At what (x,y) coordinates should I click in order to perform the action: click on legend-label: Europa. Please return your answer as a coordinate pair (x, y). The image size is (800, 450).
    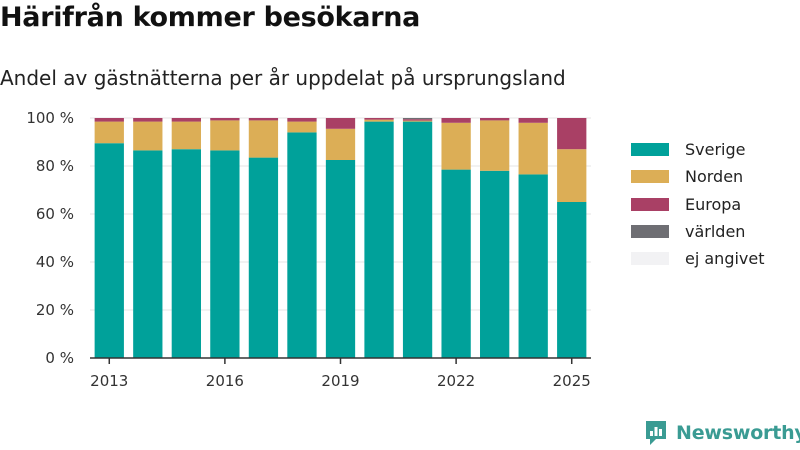
    Looking at the image, I should click on (713, 204).